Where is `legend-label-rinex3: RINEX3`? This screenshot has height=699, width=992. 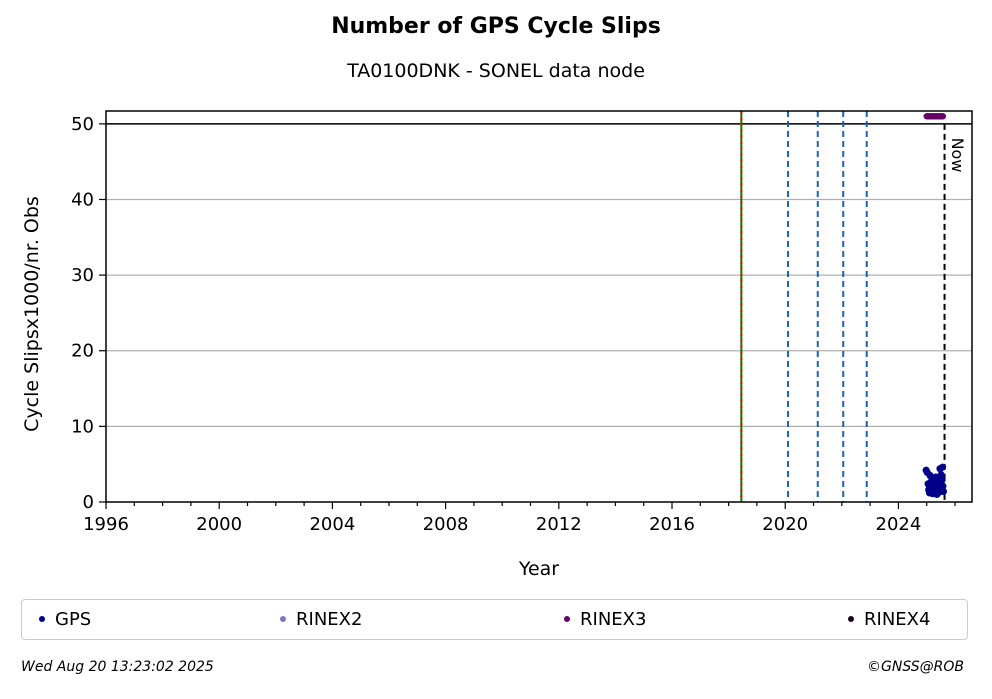 legend-label-rinex3: RINEX3 is located at coordinates (613, 619).